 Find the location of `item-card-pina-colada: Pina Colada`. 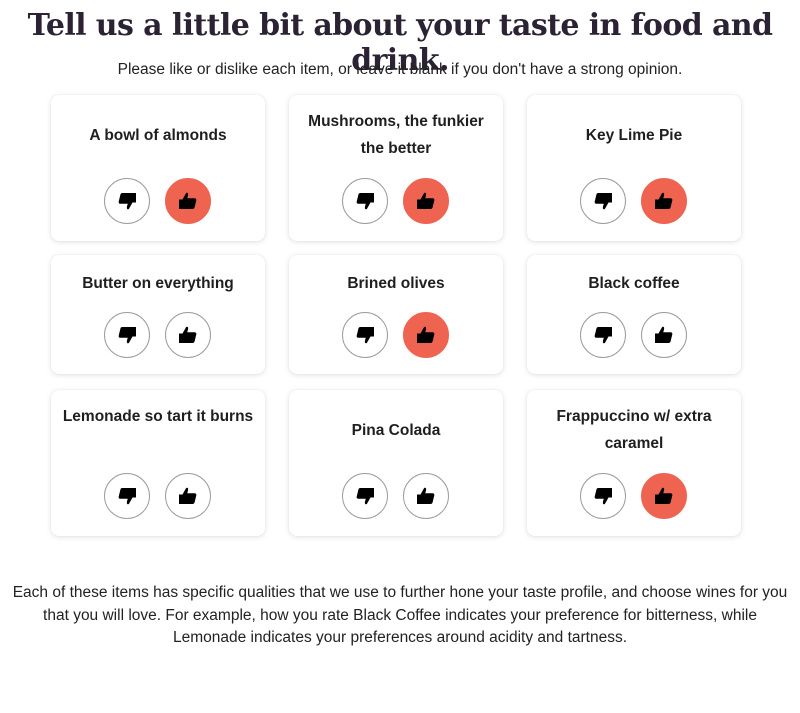

item-card-pina-colada: Pina Colada is located at coordinates (396, 463).